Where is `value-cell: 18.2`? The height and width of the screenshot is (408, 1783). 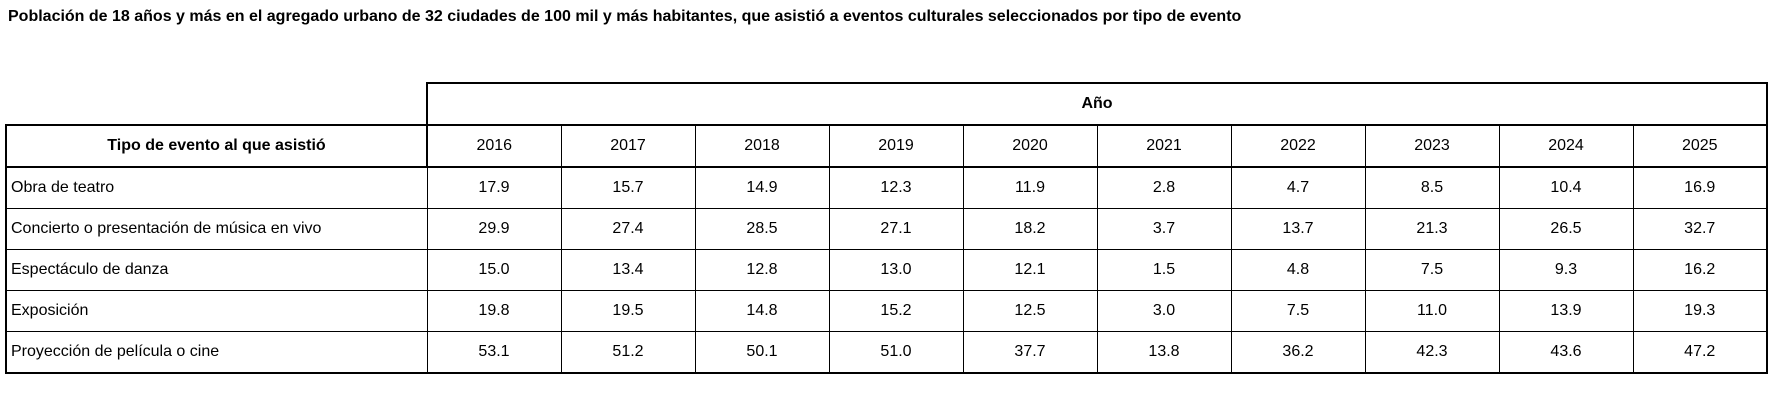
value-cell: 18.2 is located at coordinates (1030, 229).